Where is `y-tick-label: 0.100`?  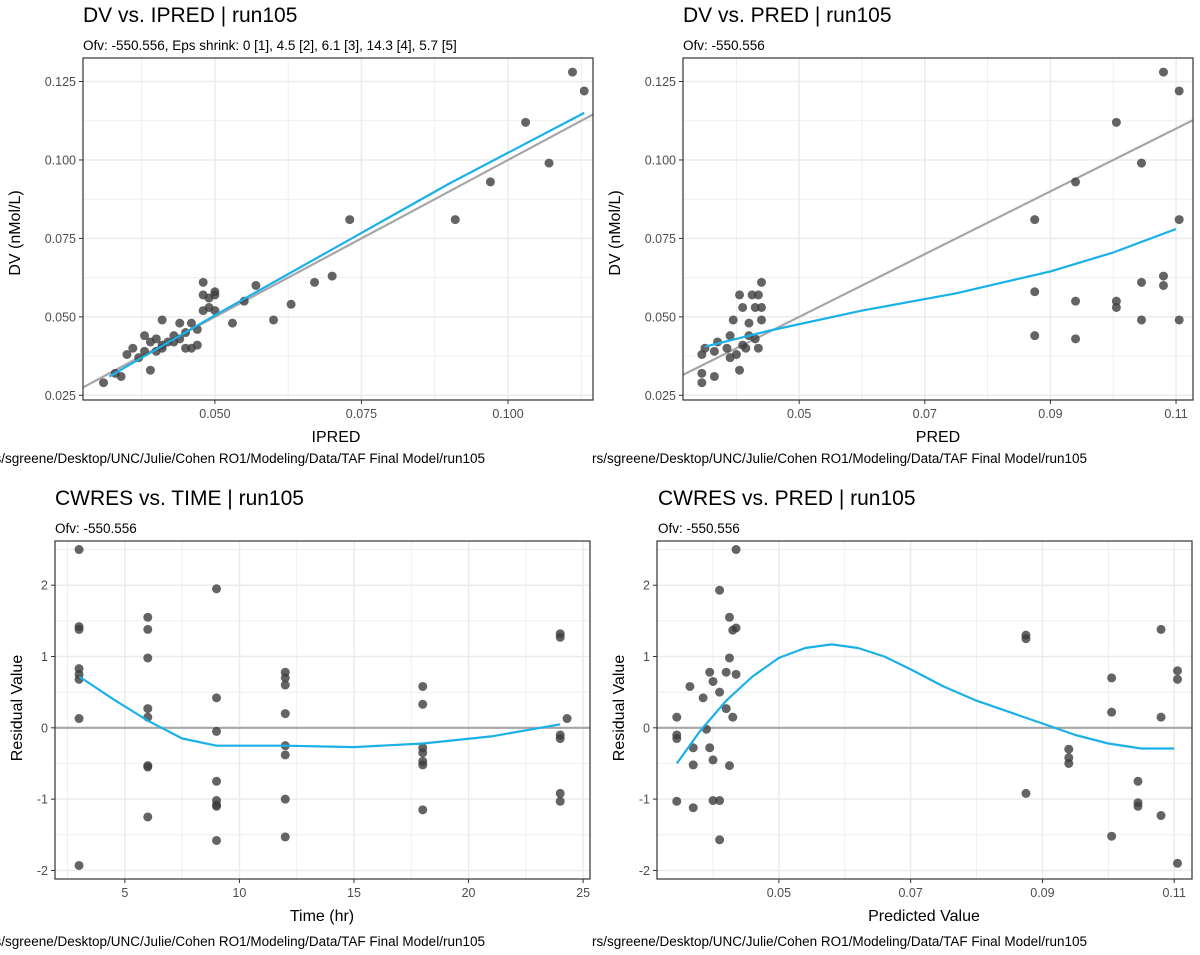
y-tick-label: 0.100 is located at coordinates (60, 160).